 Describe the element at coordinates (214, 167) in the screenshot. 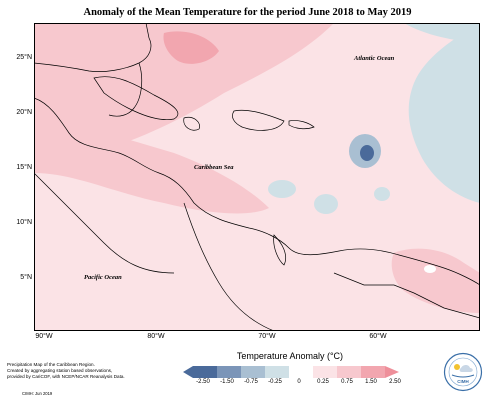

I see `label-caribbean-sea: Caribbean Sea` at that location.